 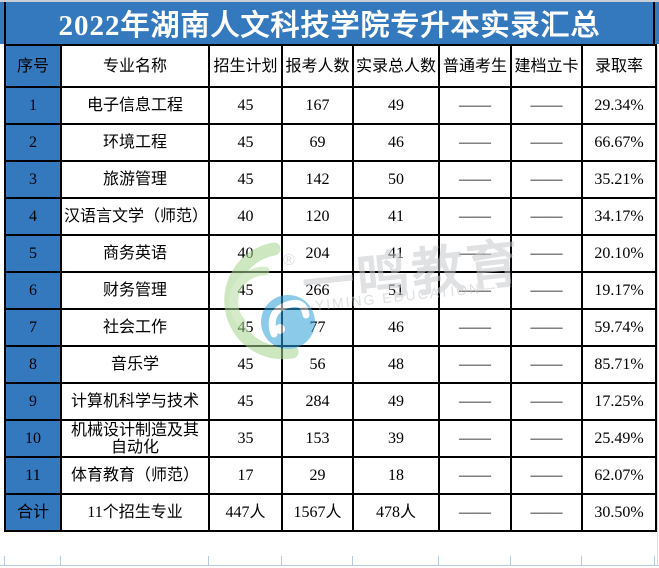 I want to click on table-row: 5 商务英语 40 204 41 —— —— 20.10%, so click(x=330, y=253).